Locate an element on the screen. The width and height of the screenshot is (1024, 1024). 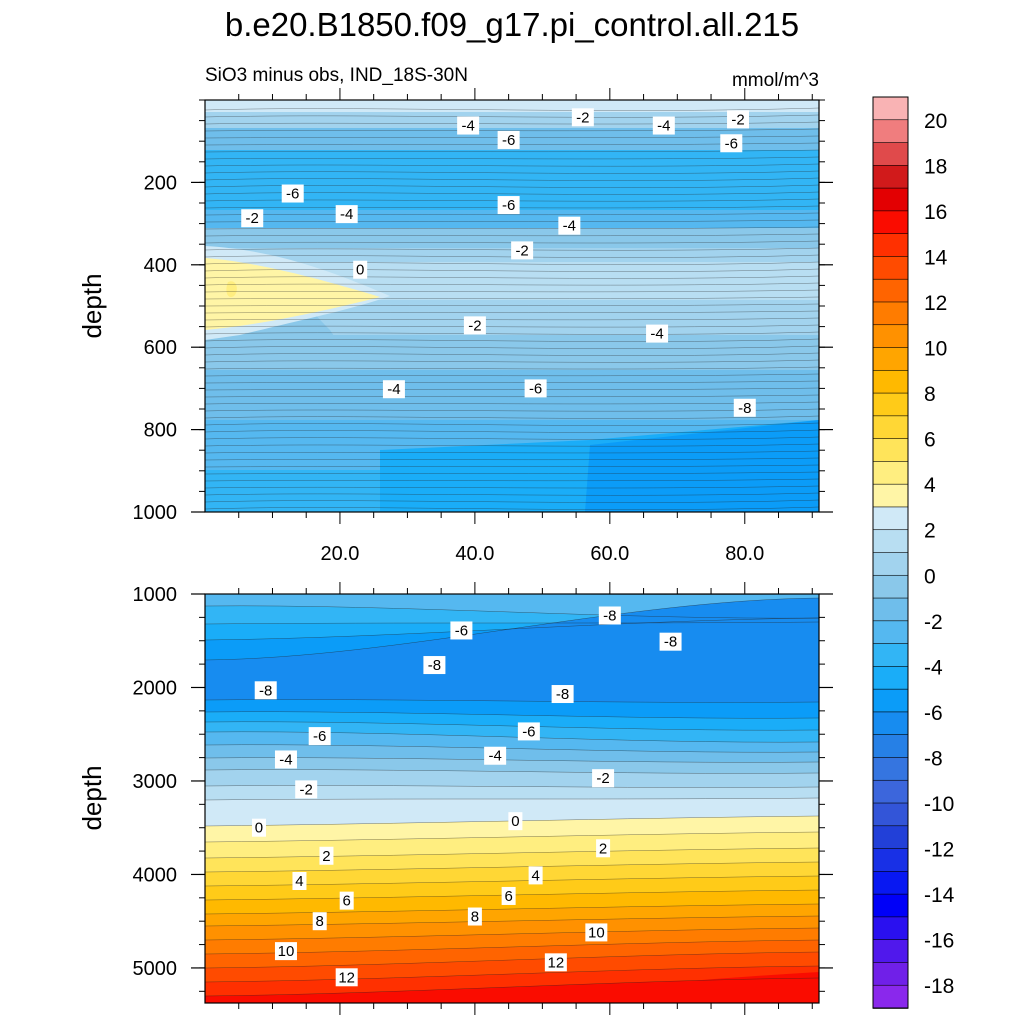
colorbar-tick-label: -6 is located at coordinates (933, 713).